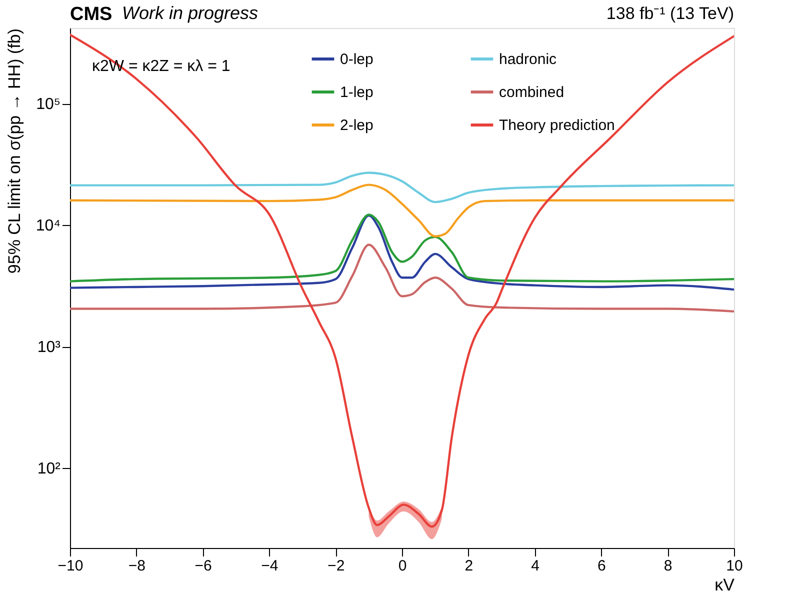  What do you see at coordinates (557, 125) in the screenshot?
I see `legend-label: Theory prediction` at bounding box center [557, 125].